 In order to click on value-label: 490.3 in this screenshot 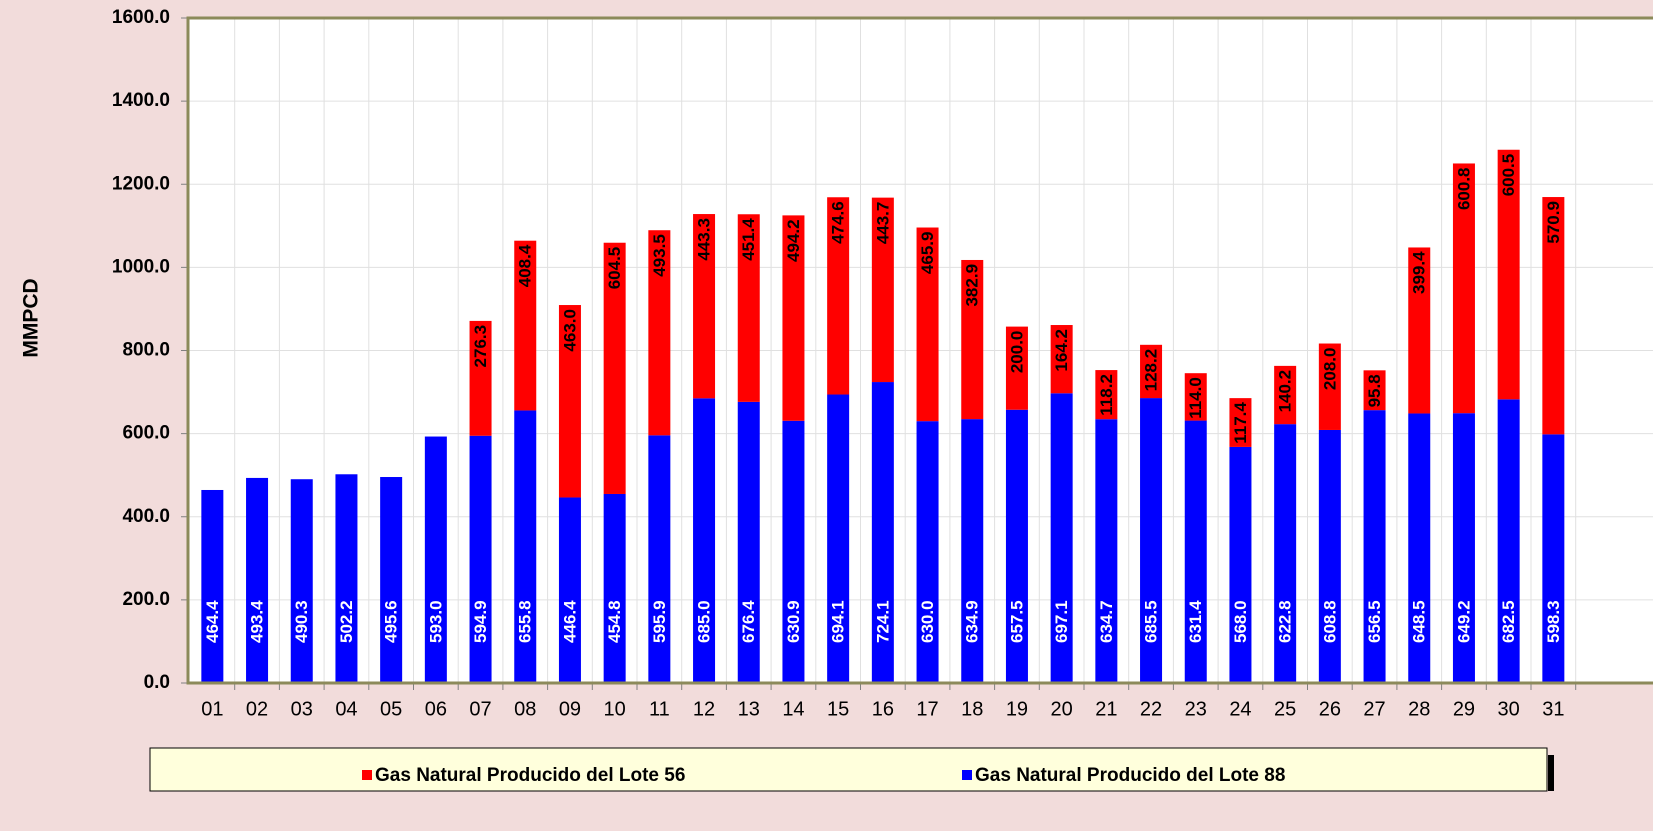, I will do `click(301, 621)`.